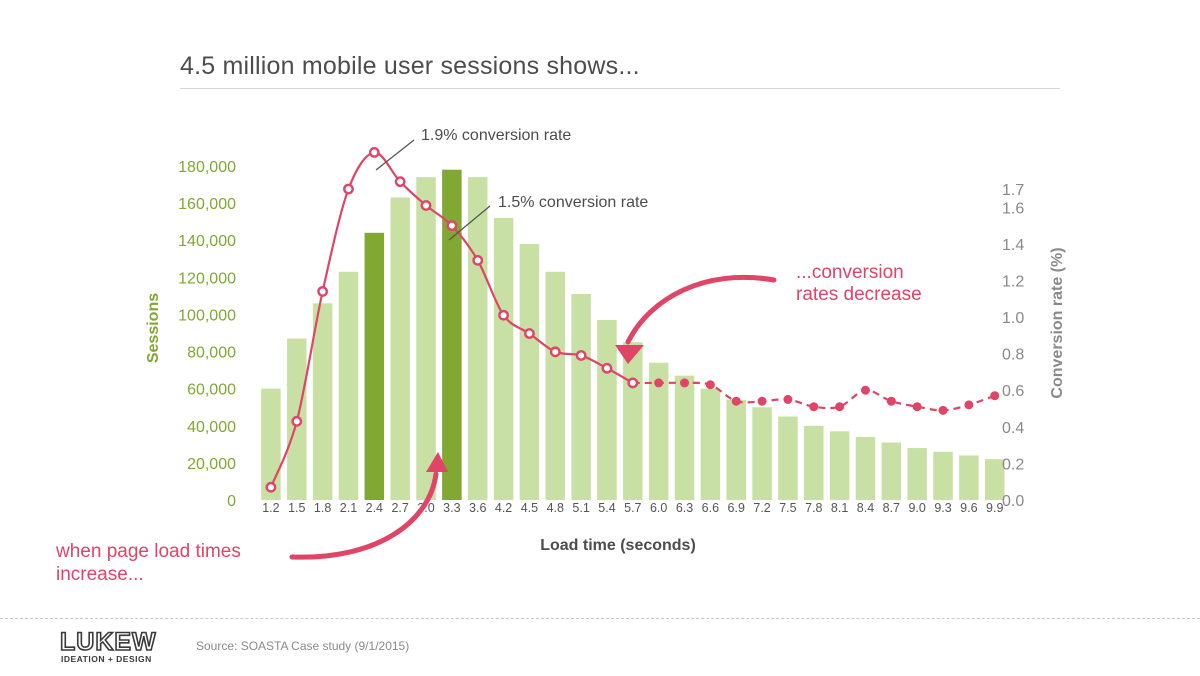 This screenshot has width=1200, height=676. I want to click on title-divider, so click(620, 88).